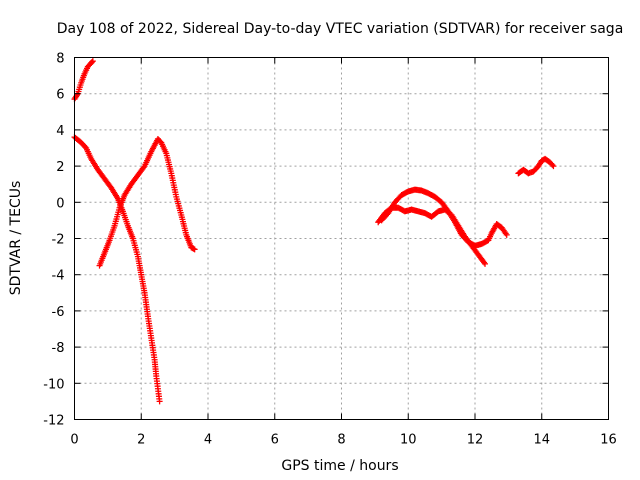 Image resolution: width=640 pixels, height=480 pixels. I want to click on x-tick-label: 4, so click(208, 440).